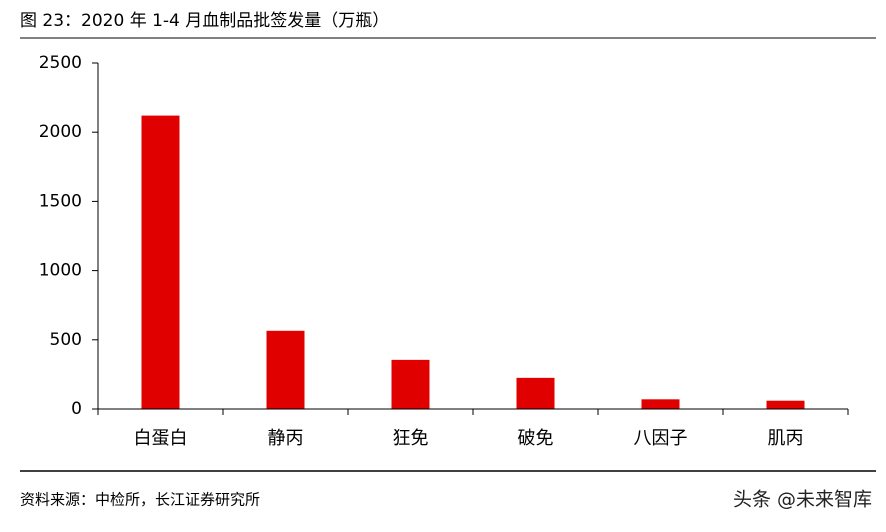 This screenshot has width=886, height=532. I want to click on watermark: 头条 @未来智库, so click(802, 500).